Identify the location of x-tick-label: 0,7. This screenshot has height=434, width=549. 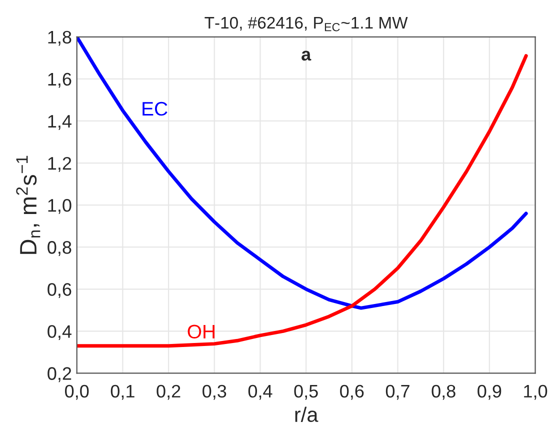
(398, 392).